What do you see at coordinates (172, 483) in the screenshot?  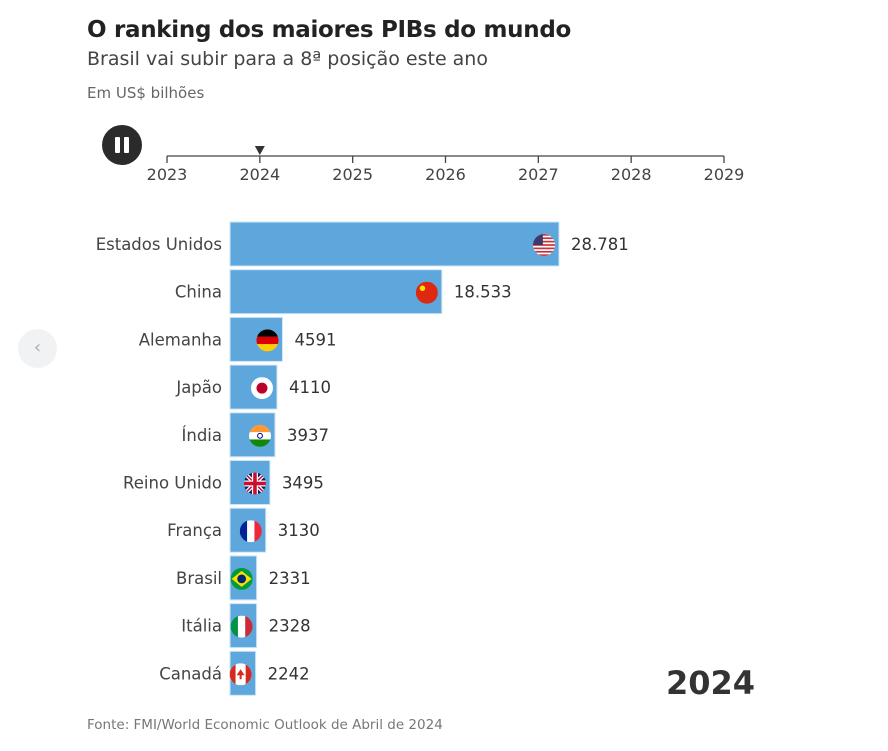 I see `category-label: Reino Unido` at bounding box center [172, 483].